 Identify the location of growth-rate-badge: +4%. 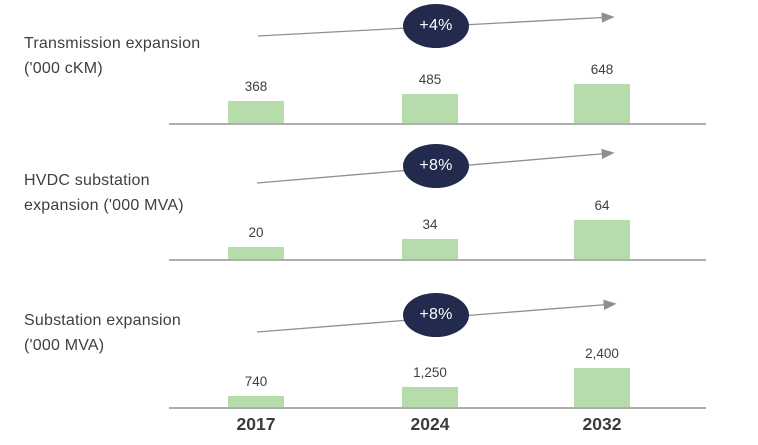
(436, 26).